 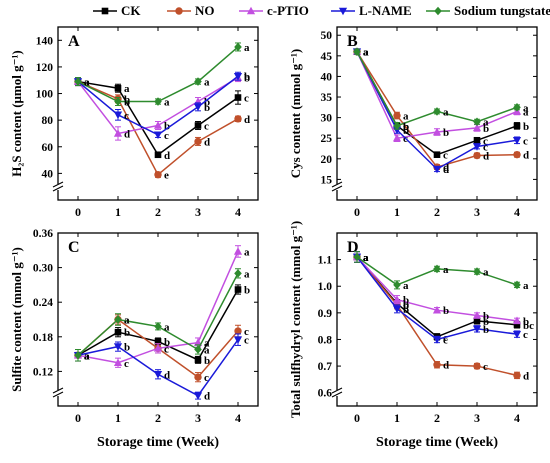 I want to click on legend-label: CK, so click(x=131, y=10).